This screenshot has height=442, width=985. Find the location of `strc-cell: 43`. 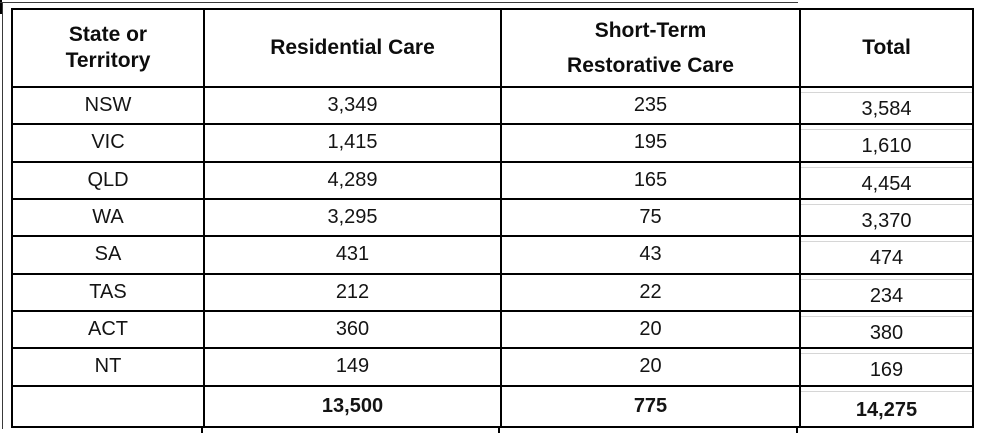

strc-cell: 43 is located at coordinates (650, 255).